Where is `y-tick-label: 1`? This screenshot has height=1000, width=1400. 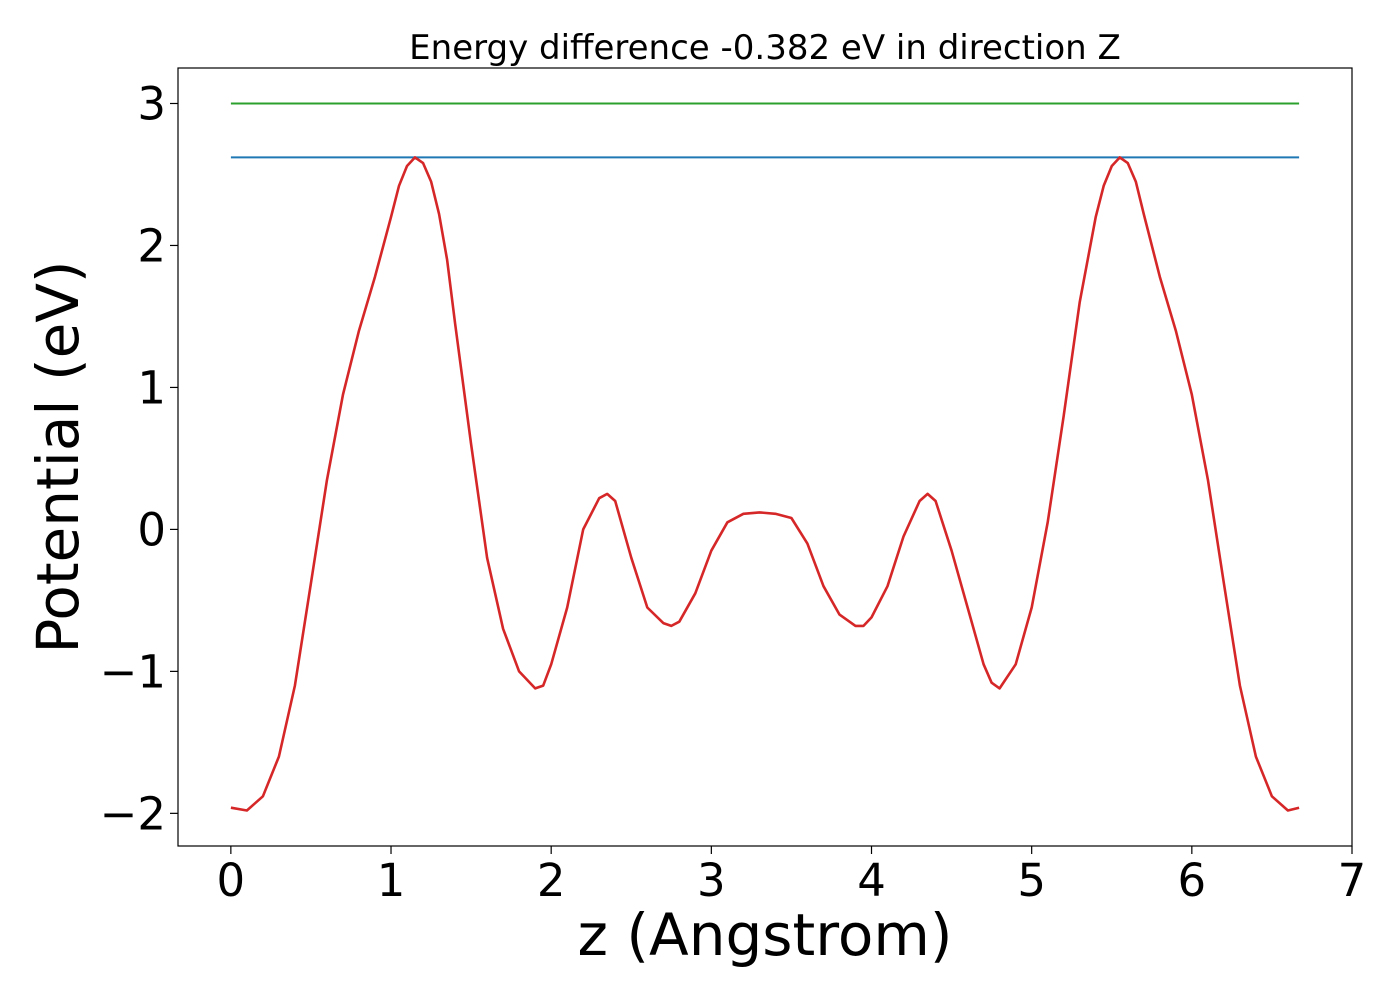 y-tick-label: 1 is located at coordinates (151, 387).